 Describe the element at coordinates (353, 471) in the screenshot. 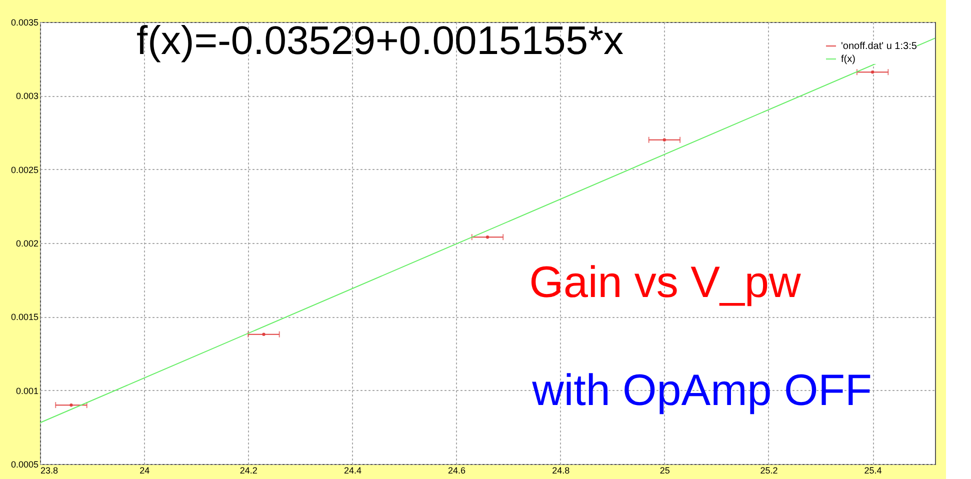

I see `x-tick-label: 24.4` at that location.